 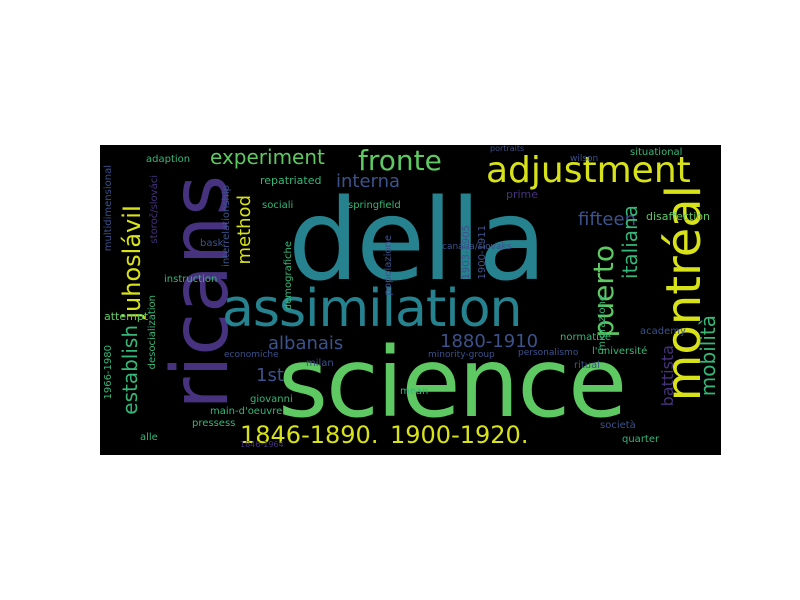 What do you see at coordinates (452, 383) in the screenshot?
I see `word-science: science` at bounding box center [452, 383].